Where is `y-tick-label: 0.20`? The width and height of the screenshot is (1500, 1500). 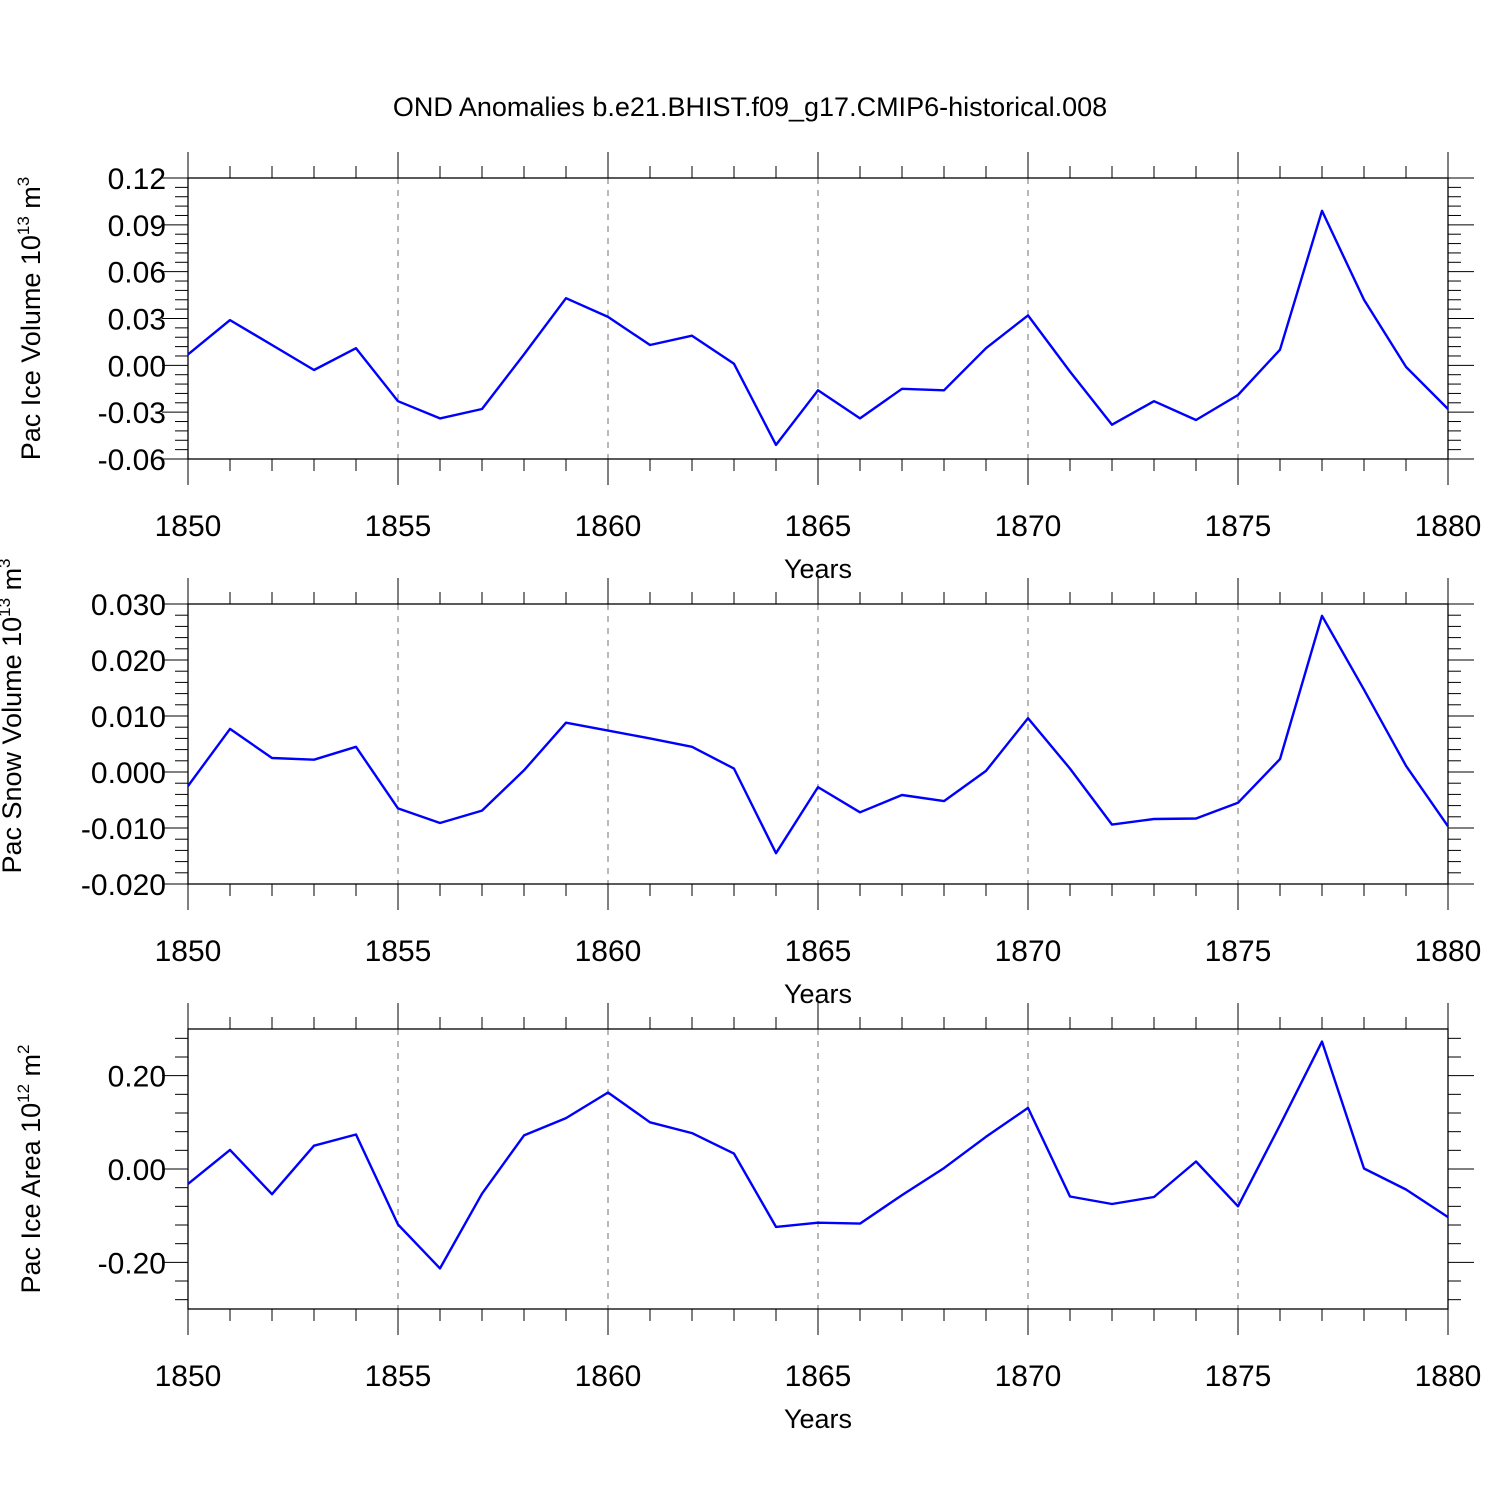
y-tick-label: 0.20 is located at coordinates (137, 1077).